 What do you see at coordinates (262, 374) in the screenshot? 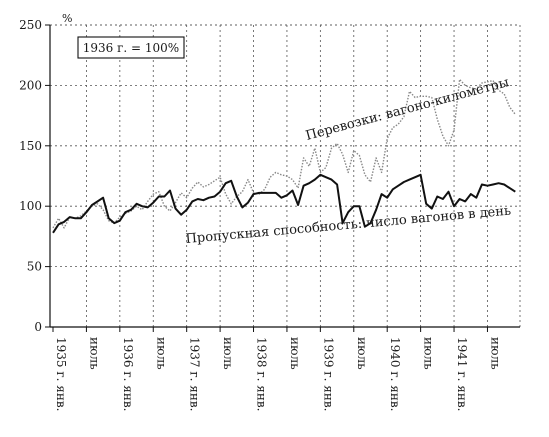
I see `x-tick-label: 1938 г. янв.` at bounding box center [262, 374].